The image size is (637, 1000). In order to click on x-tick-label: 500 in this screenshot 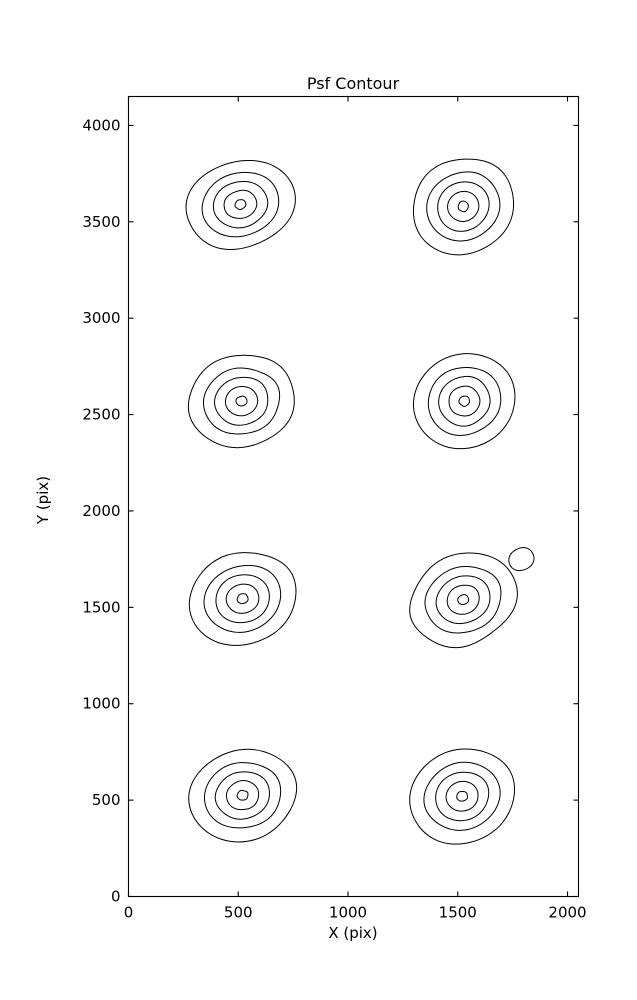, I will do `click(238, 913)`.